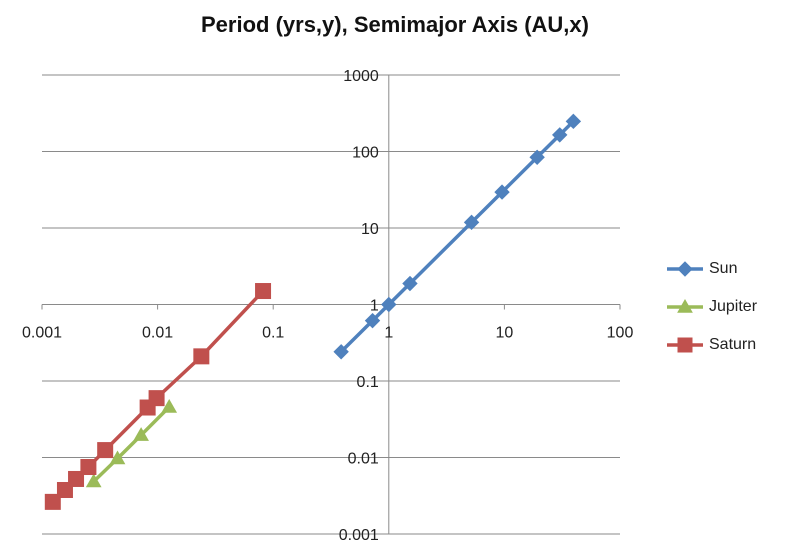 This screenshot has width=790, height=554. What do you see at coordinates (733, 306) in the screenshot?
I see `legend-label-jupiter: Jupiter` at bounding box center [733, 306].